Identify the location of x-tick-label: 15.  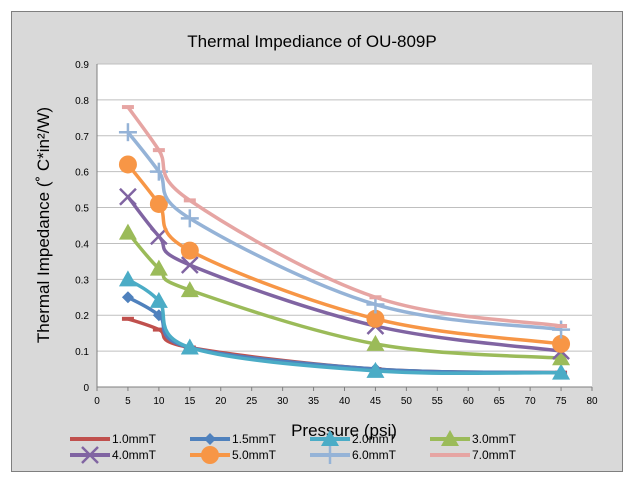
(190, 401).